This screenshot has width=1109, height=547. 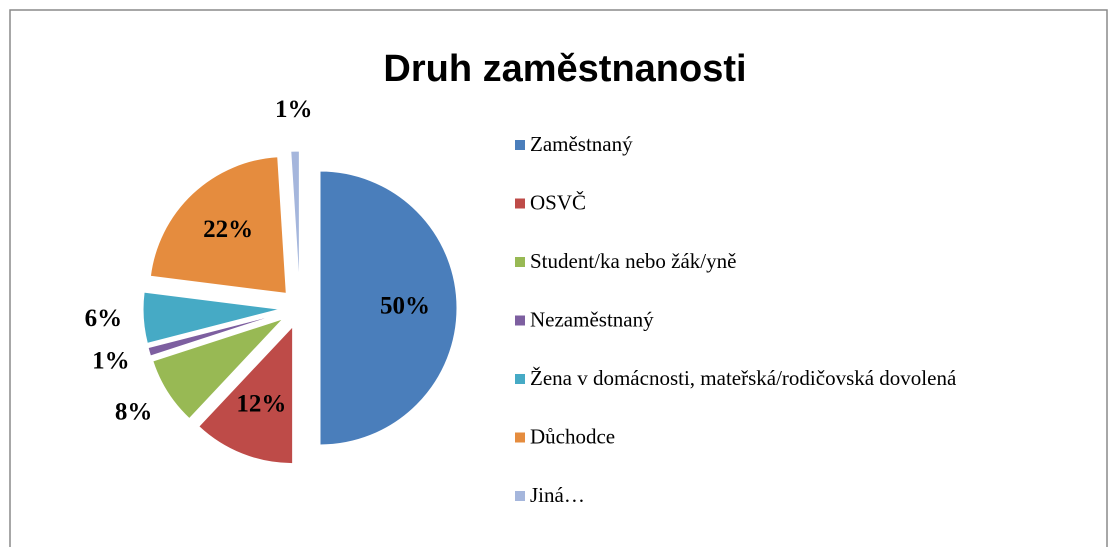 What do you see at coordinates (134, 411) in the screenshot?
I see `data-label: 8%` at bounding box center [134, 411].